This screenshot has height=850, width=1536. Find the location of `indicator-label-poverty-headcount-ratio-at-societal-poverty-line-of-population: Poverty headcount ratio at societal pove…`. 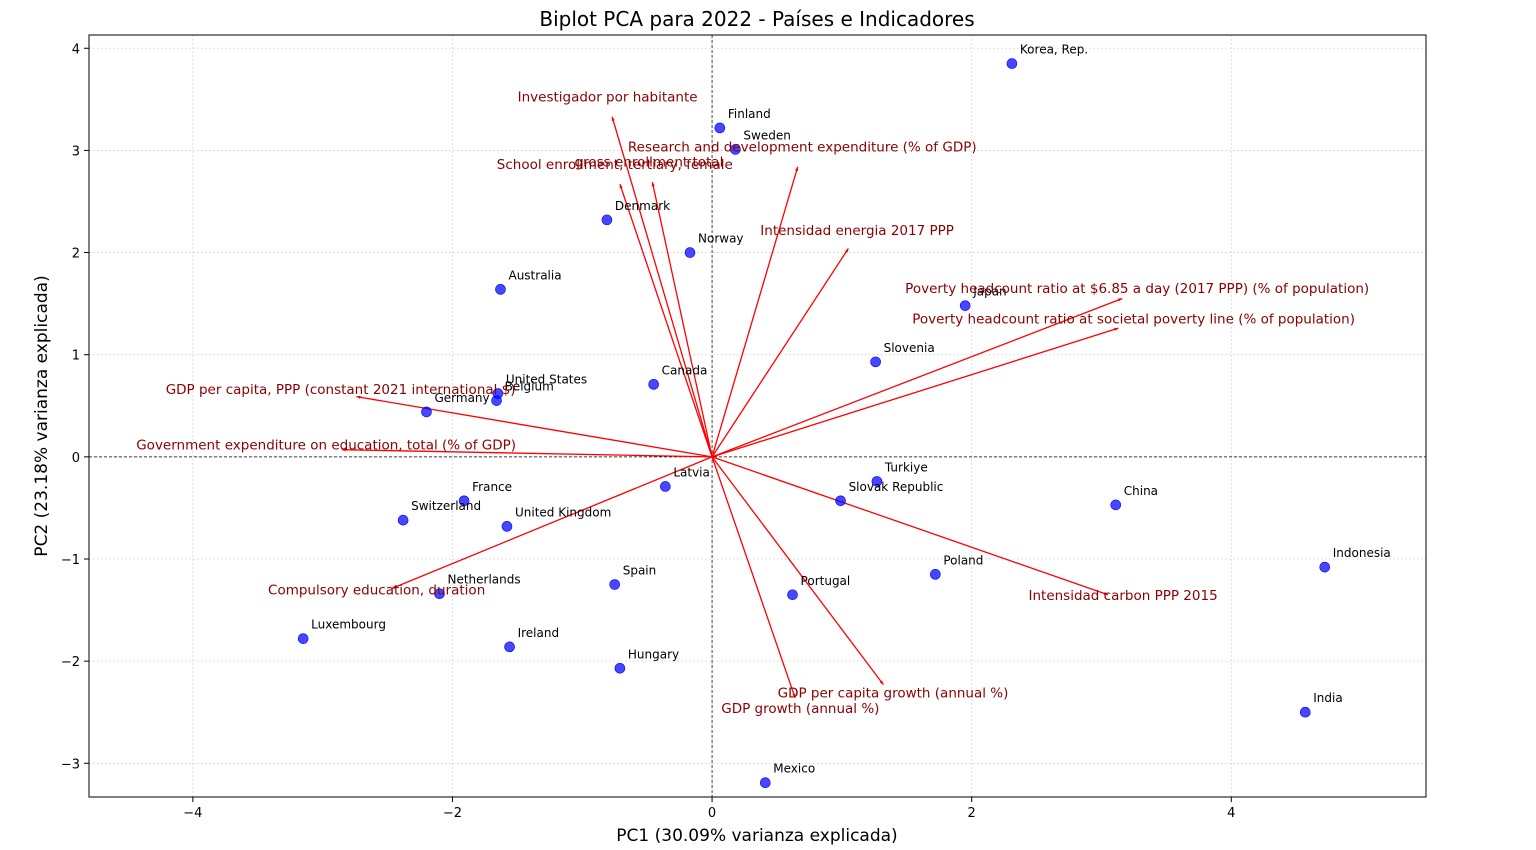

indicator-label-poverty-headcount-ratio-at-societal-poverty-line-of-population: Poverty headcount ratio at societal pove… is located at coordinates (1133, 319).